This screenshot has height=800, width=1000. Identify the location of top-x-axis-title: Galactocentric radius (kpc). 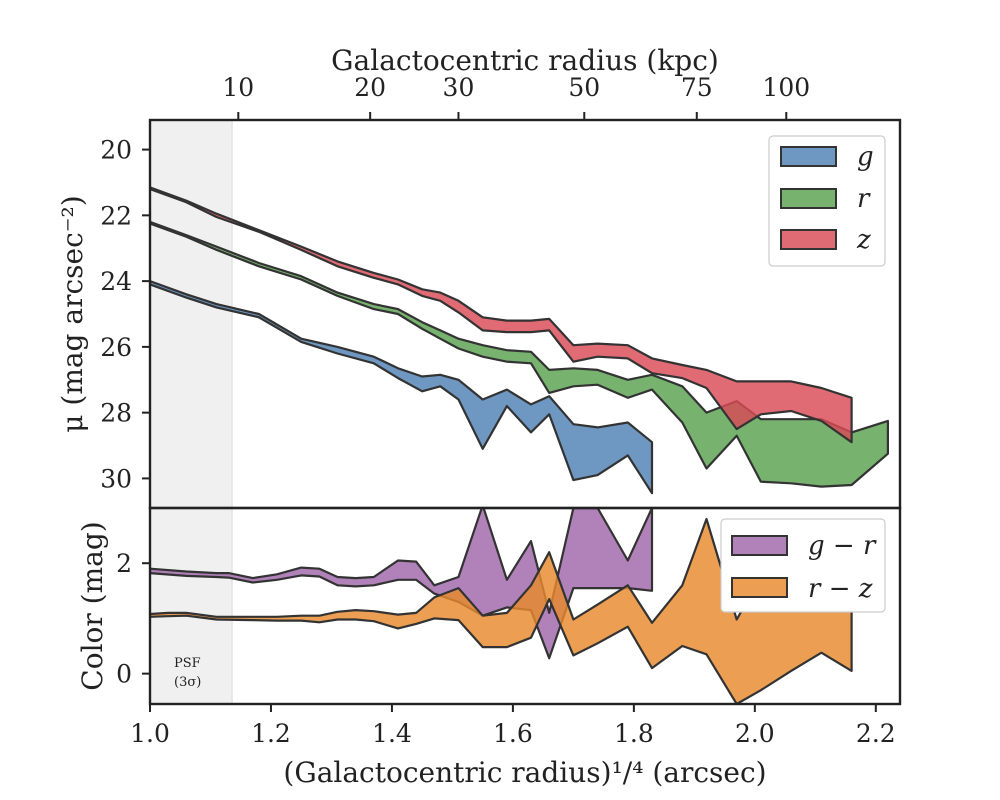
(525, 60).